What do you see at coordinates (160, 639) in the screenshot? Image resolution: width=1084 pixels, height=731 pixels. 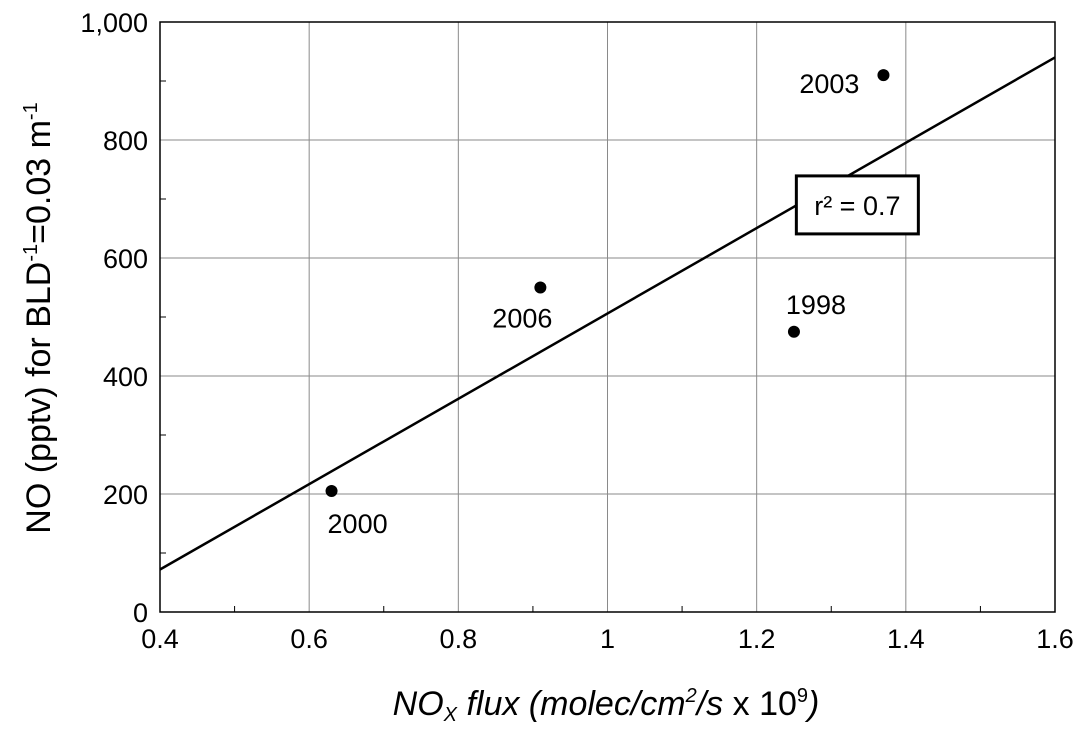 I see `x-tick-label: 0.4` at bounding box center [160, 639].